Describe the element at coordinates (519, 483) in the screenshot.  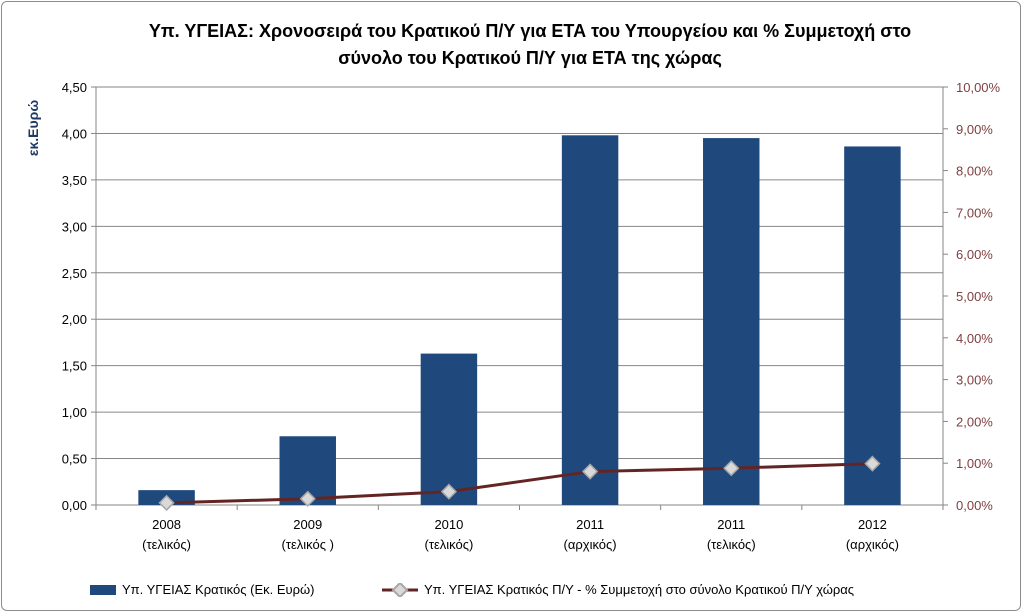
I see `series-line` at that location.